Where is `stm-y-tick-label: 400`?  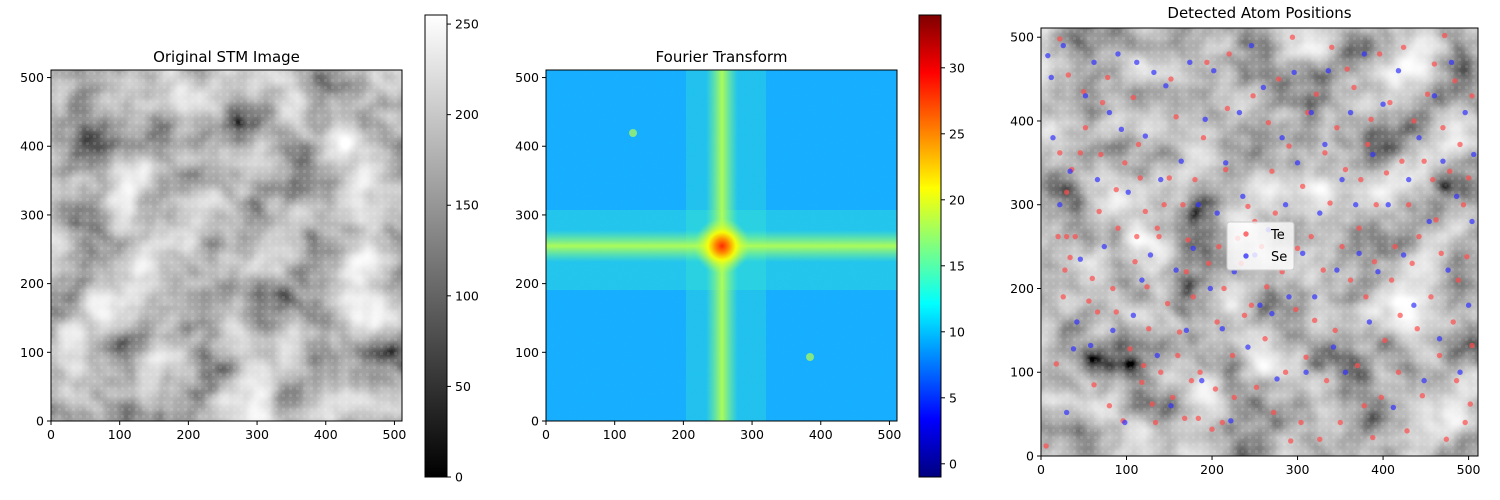 stm-y-tick-label: 400 is located at coordinates (32, 146).